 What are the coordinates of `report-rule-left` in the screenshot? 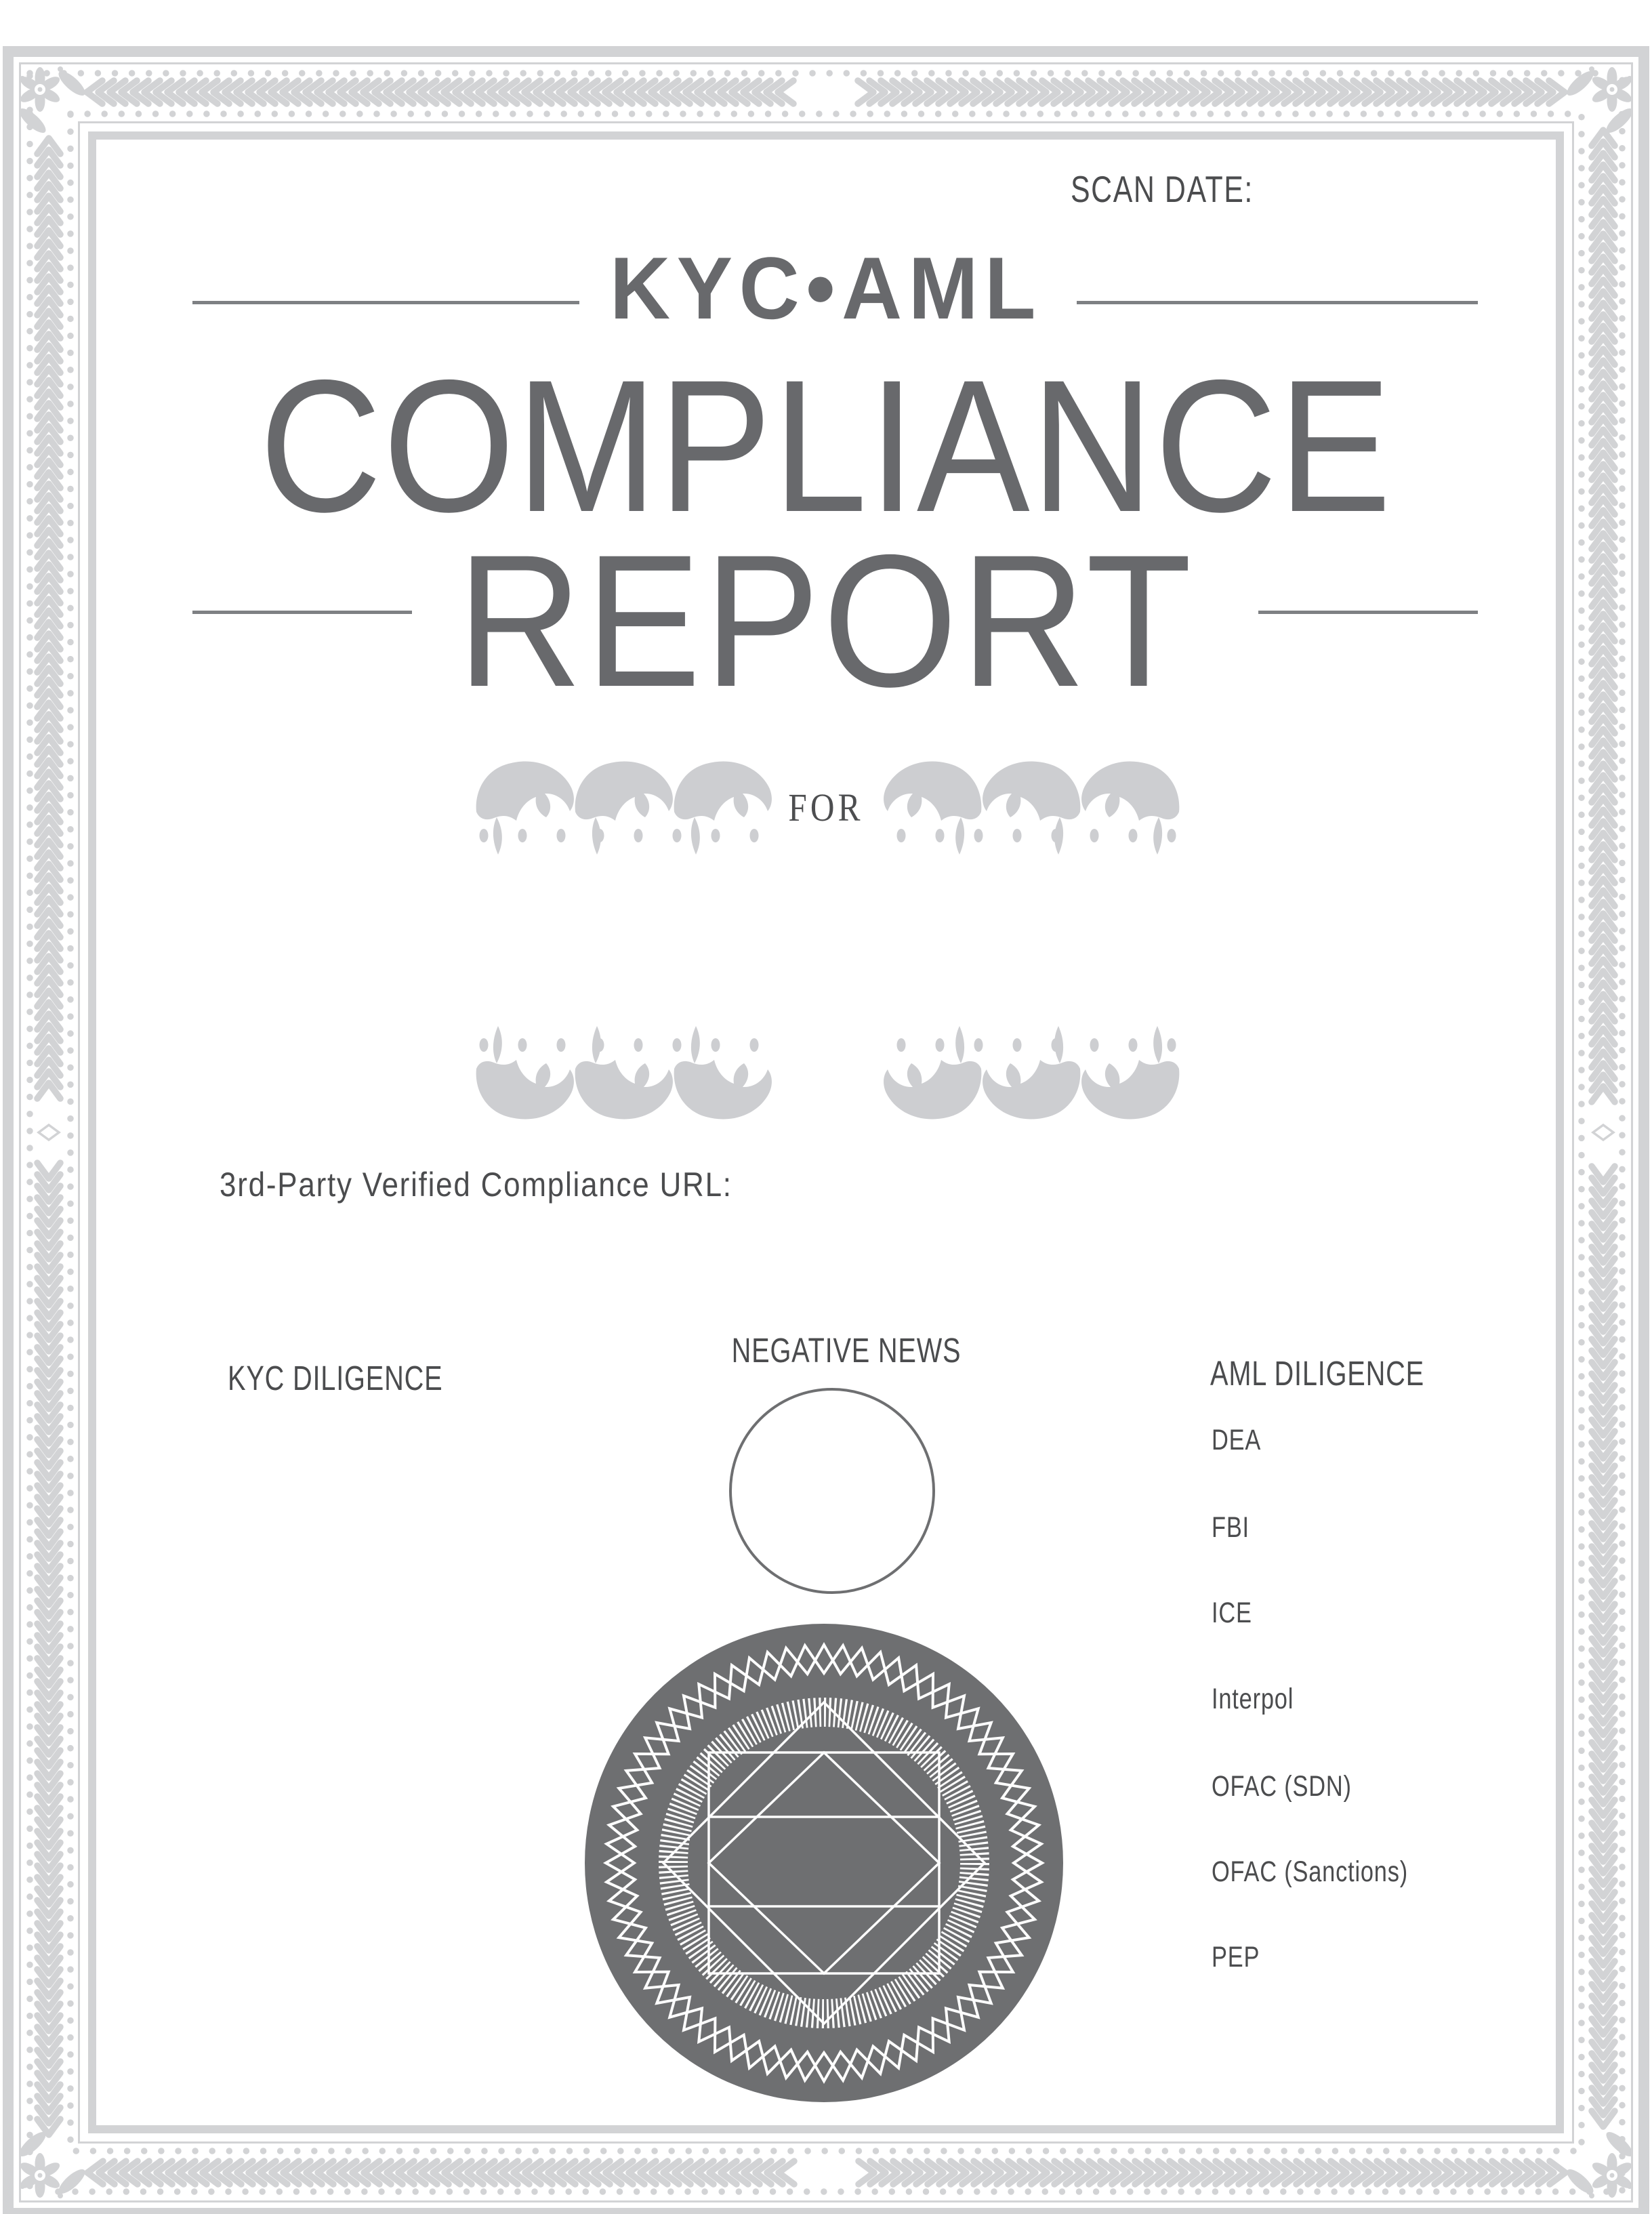 It's located at (302, 612).